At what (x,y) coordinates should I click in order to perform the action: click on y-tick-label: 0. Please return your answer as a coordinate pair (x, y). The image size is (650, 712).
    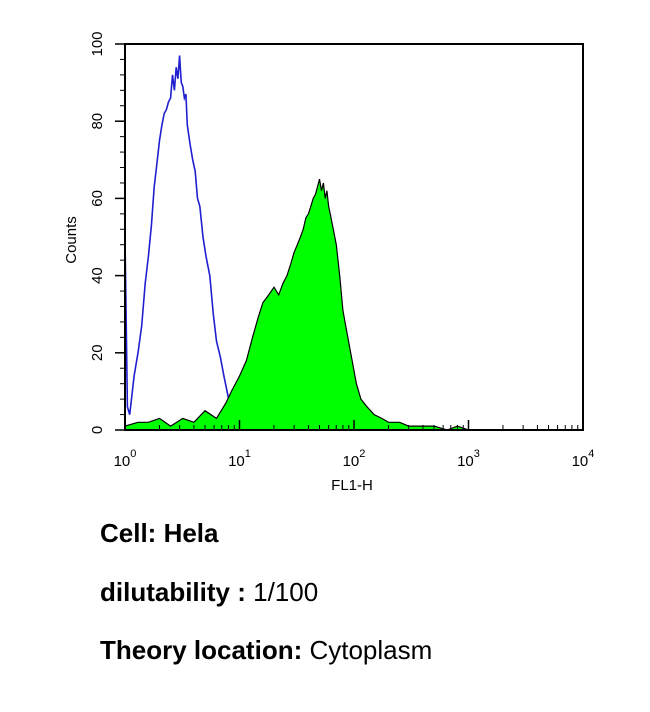
    Looking at the image, I should click on (97, 430).